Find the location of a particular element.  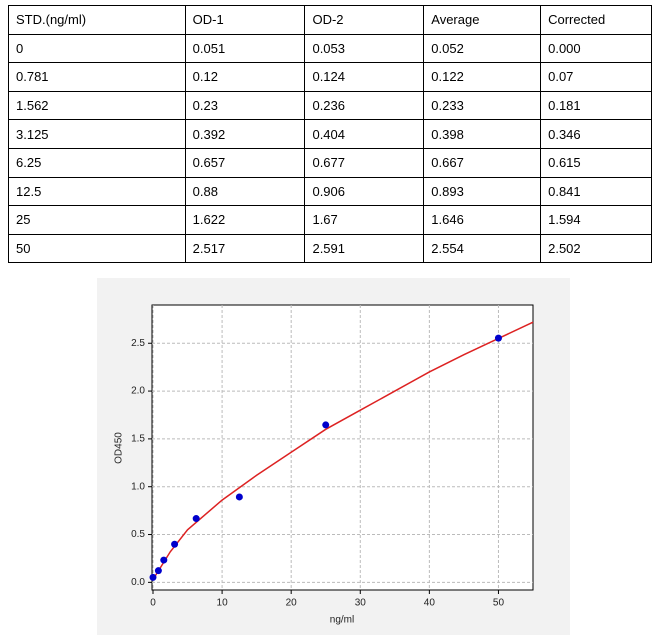

cell: 0.88 is located at coordinates (245, 191).